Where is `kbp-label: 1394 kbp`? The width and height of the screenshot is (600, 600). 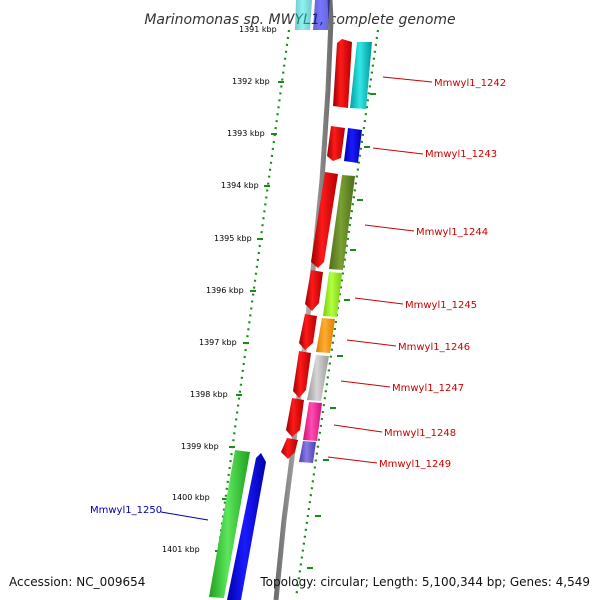 kbp-label: 1394 kbp is located at coordinates (240, 185).